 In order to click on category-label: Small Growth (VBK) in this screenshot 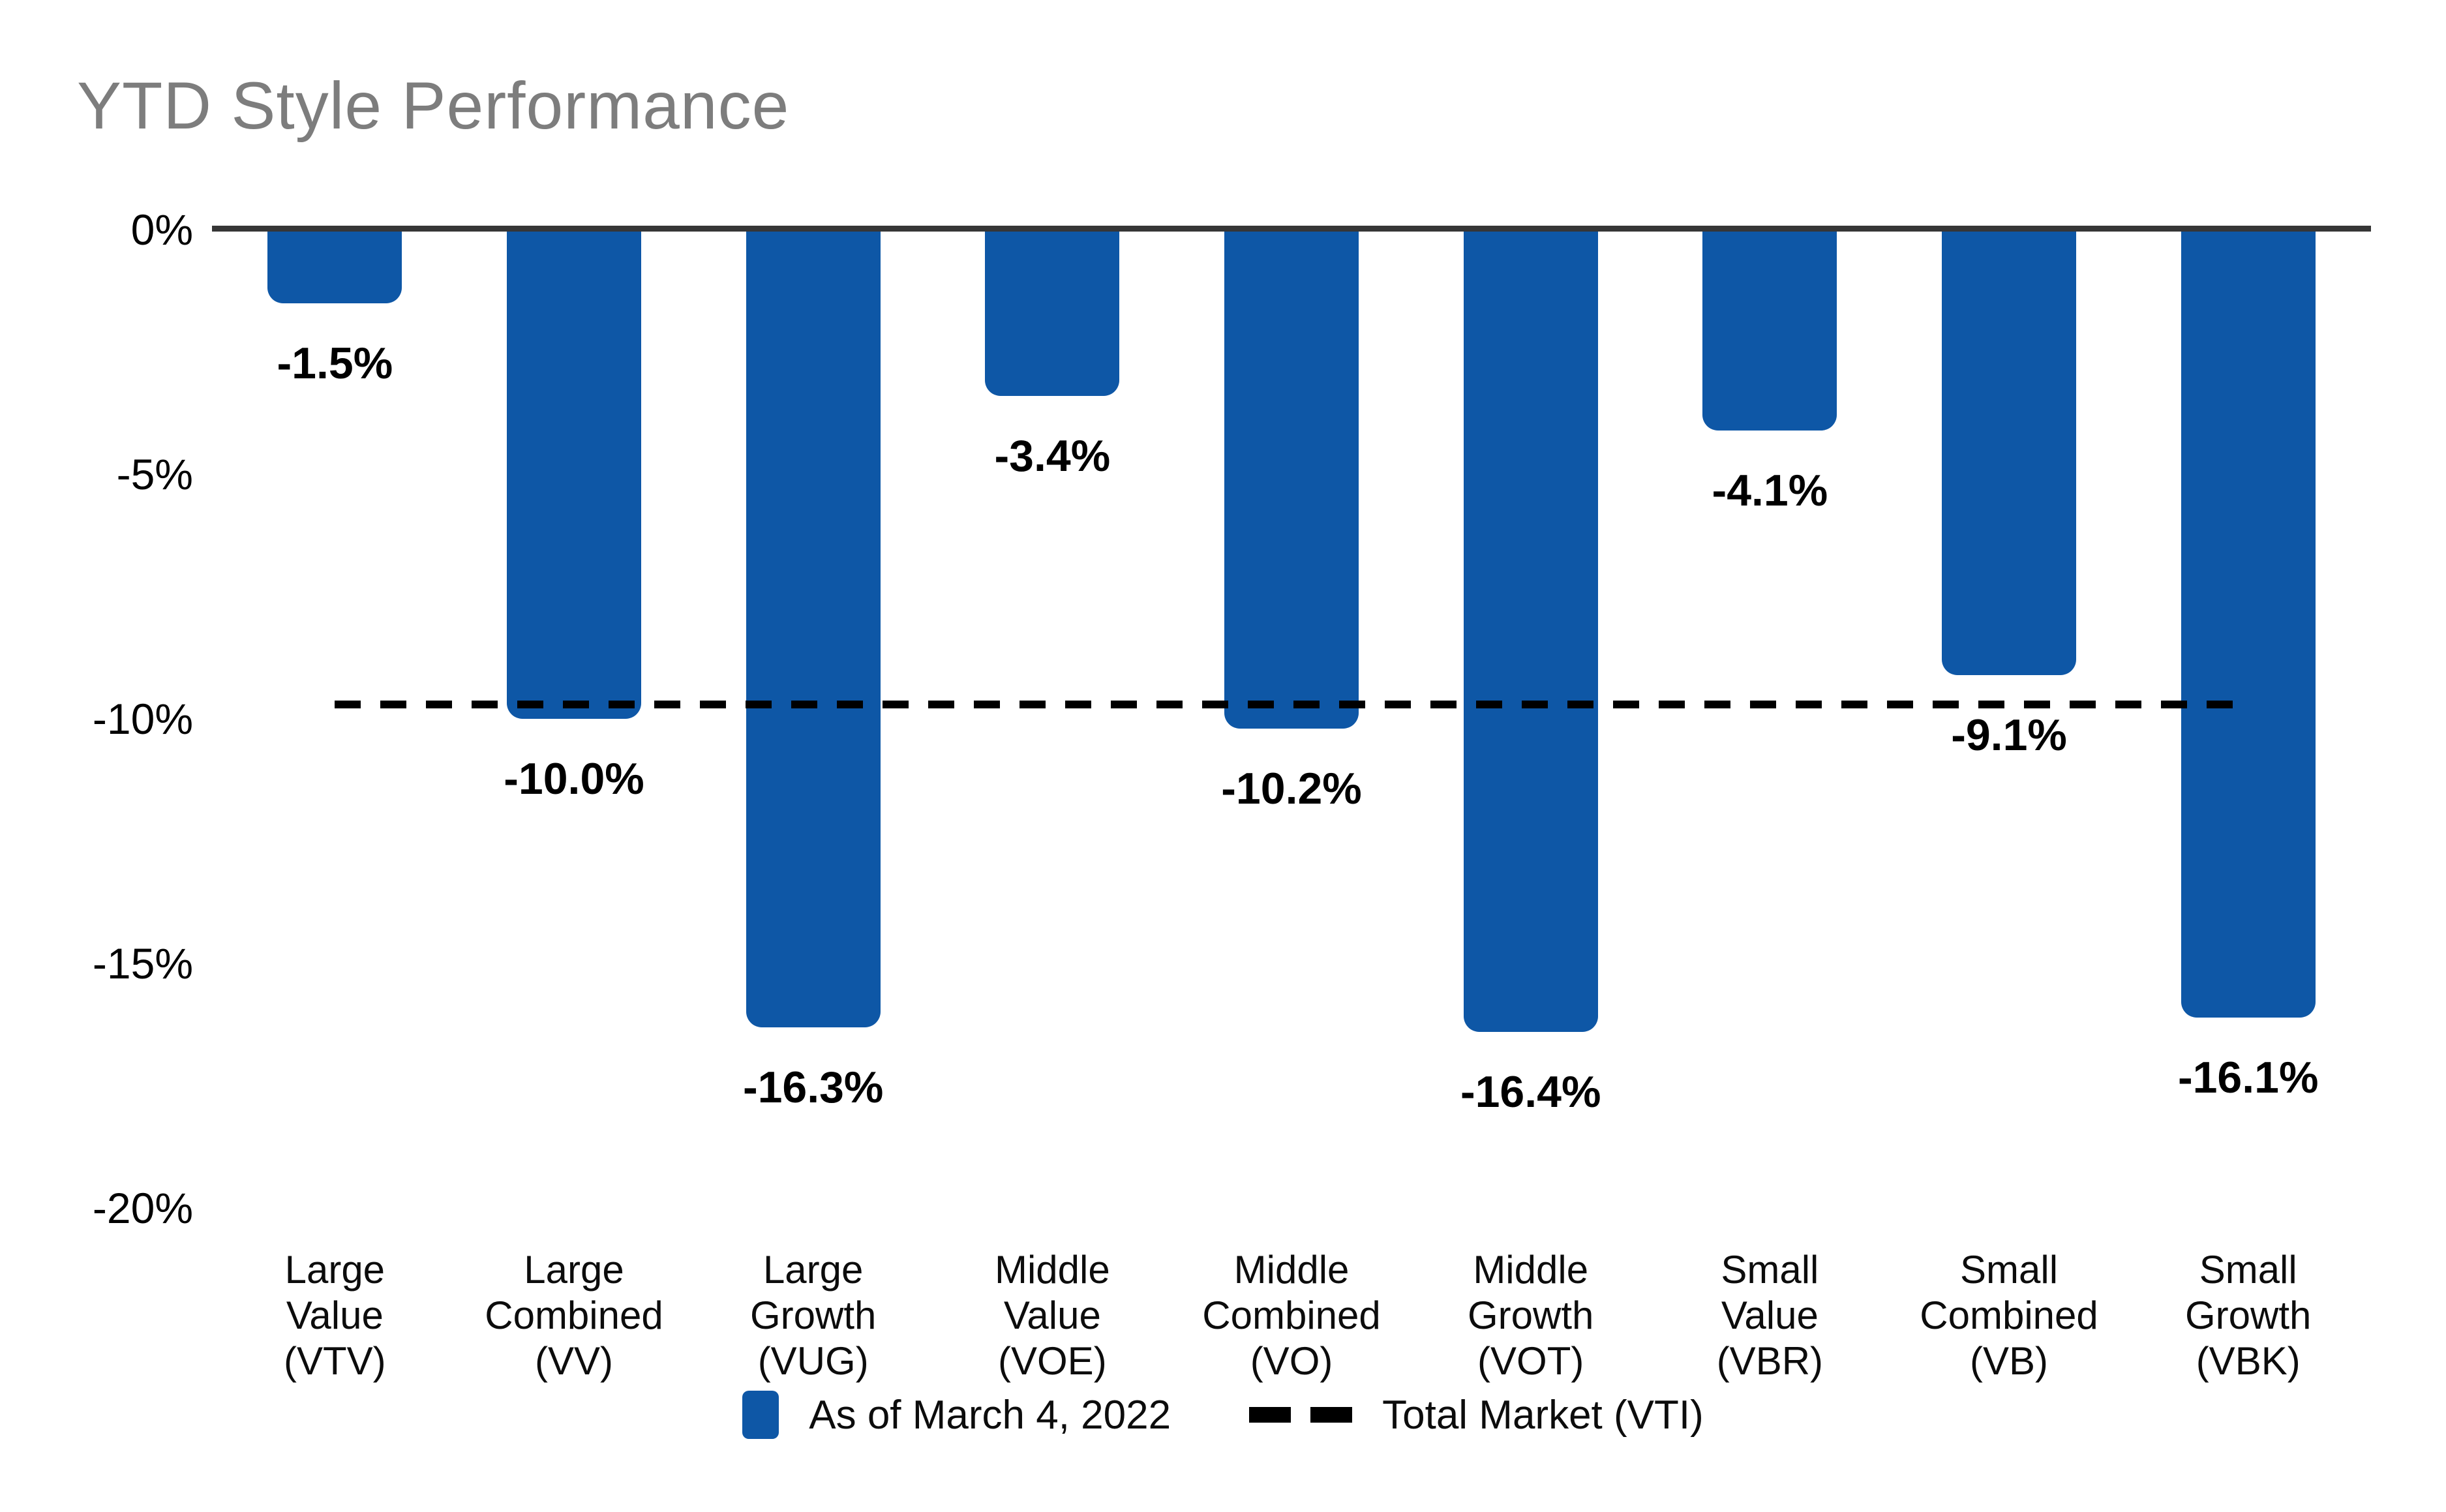, I will do `click(2248, 1315)`.